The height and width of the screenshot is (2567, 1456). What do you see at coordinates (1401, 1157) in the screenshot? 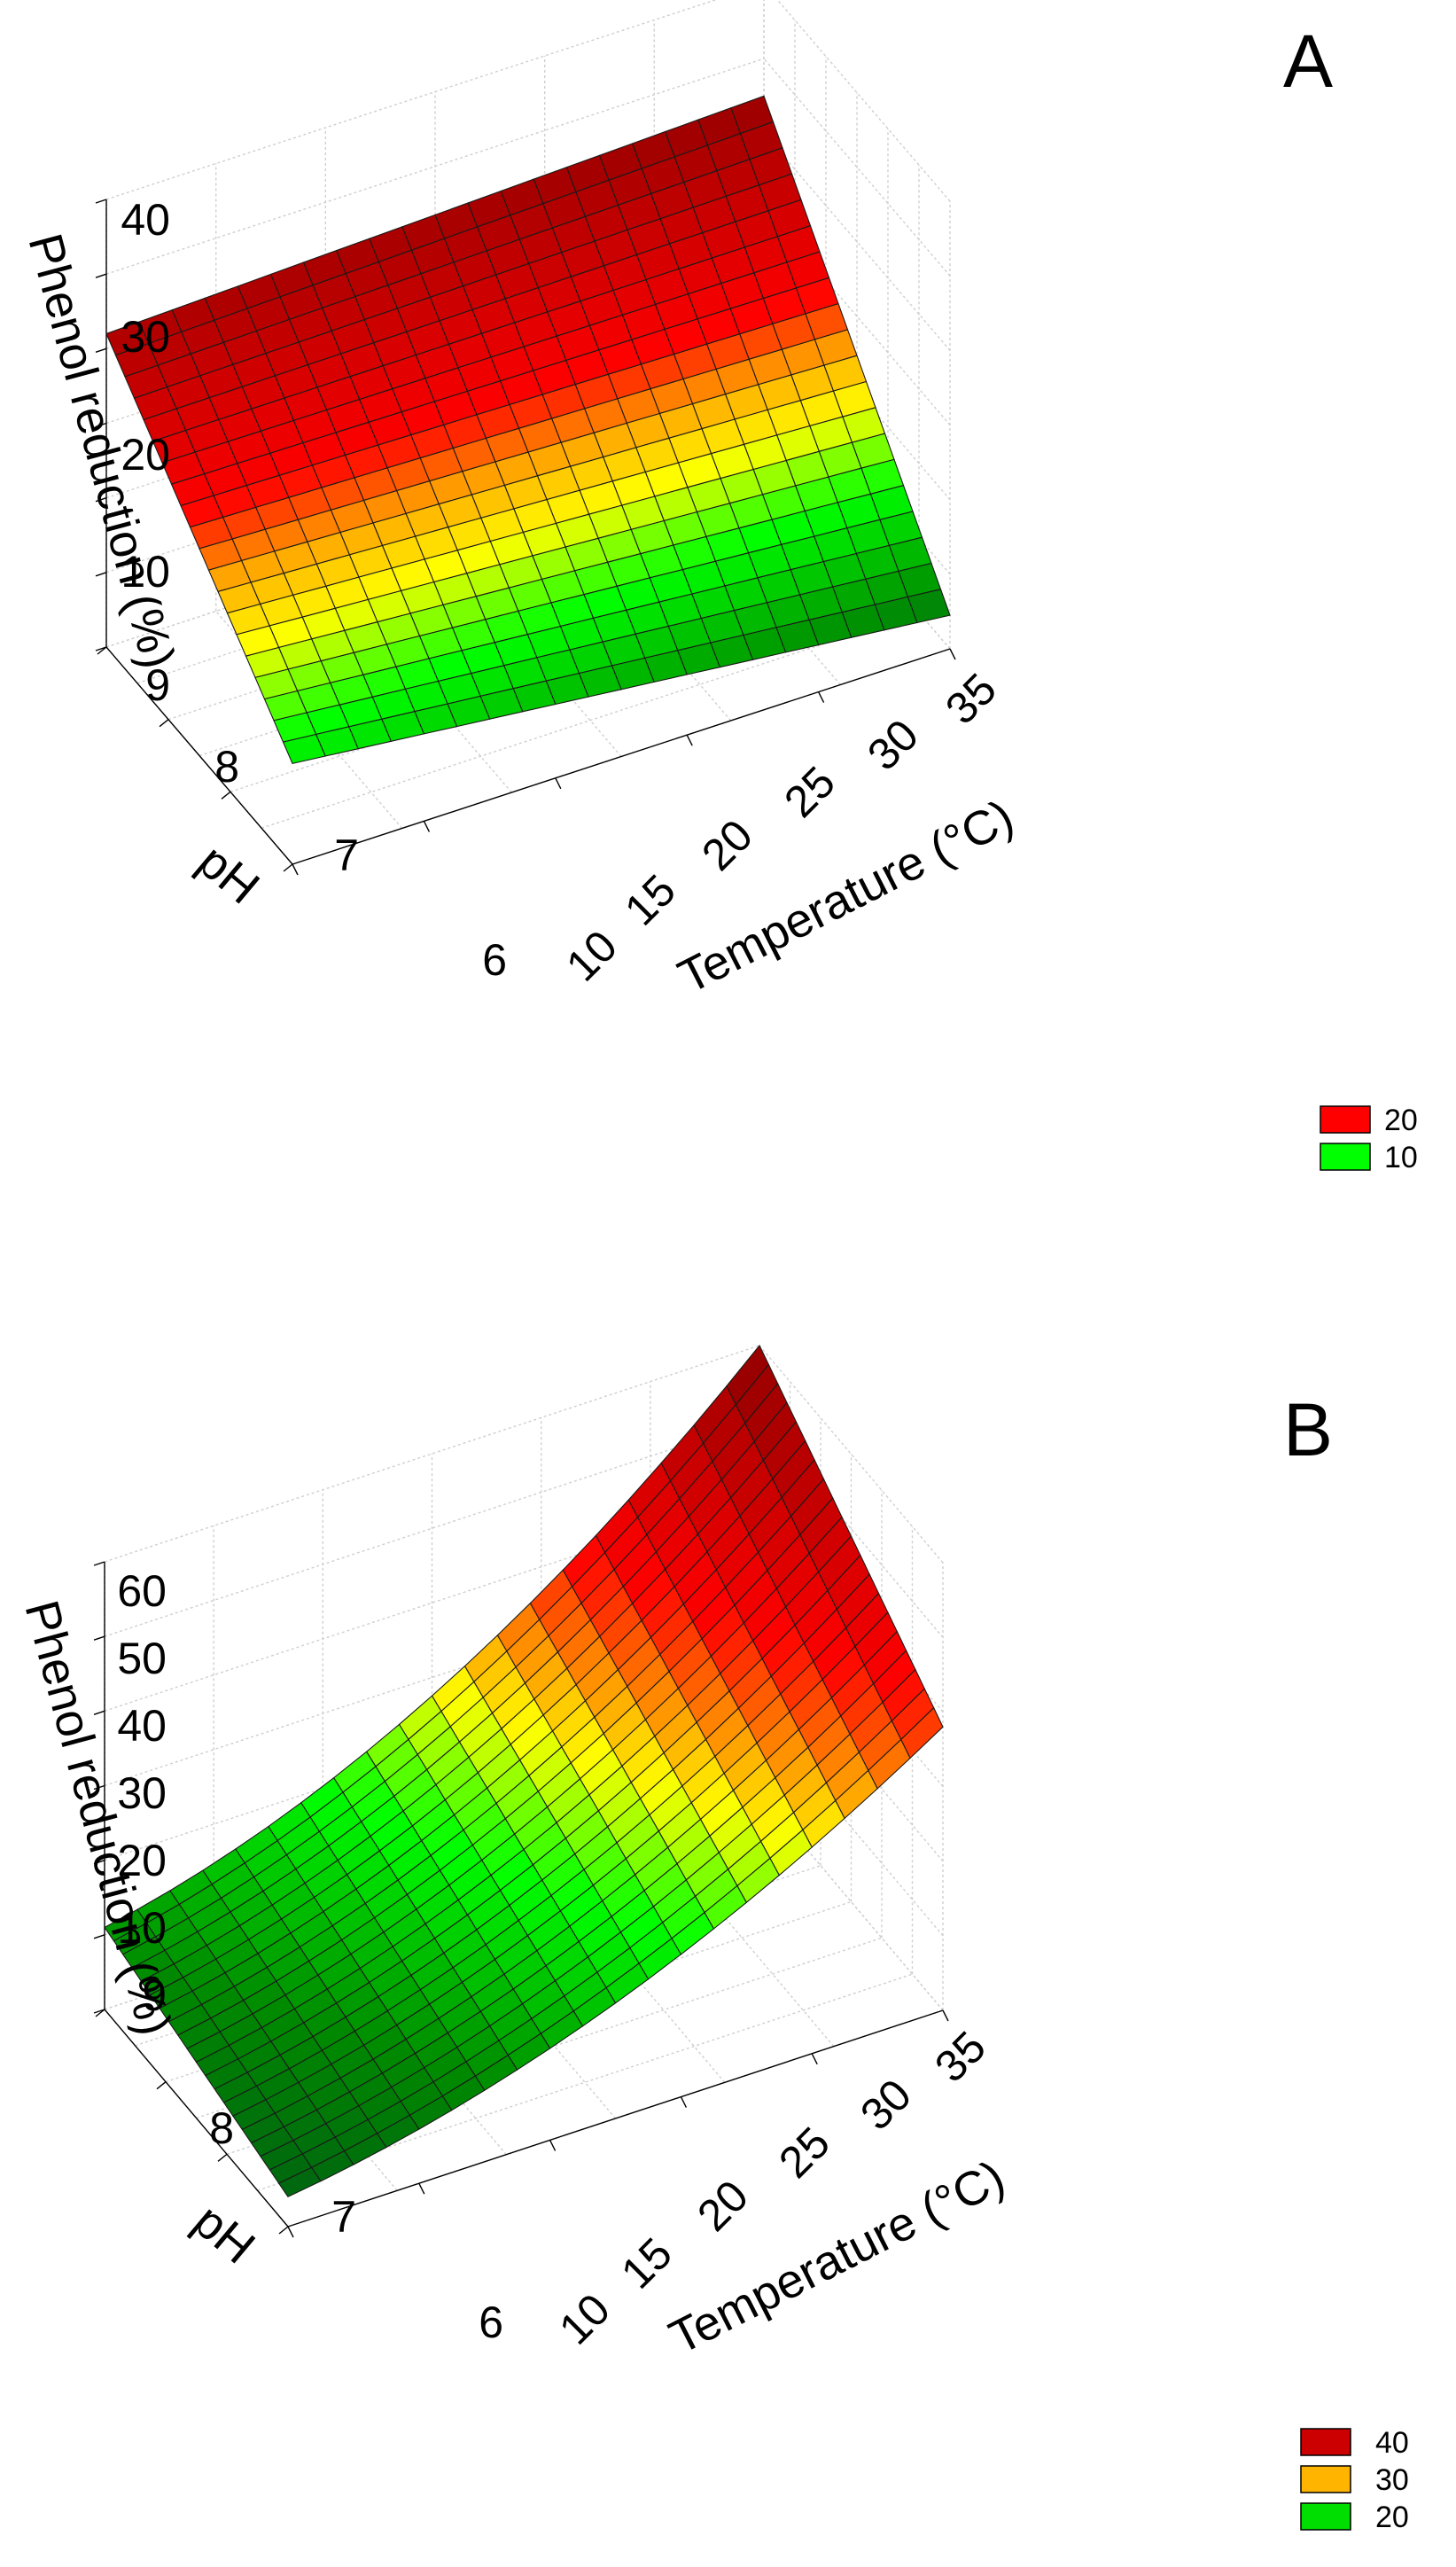
I see `legend-entry-label: 10` at bounding box center [1401, 1157].